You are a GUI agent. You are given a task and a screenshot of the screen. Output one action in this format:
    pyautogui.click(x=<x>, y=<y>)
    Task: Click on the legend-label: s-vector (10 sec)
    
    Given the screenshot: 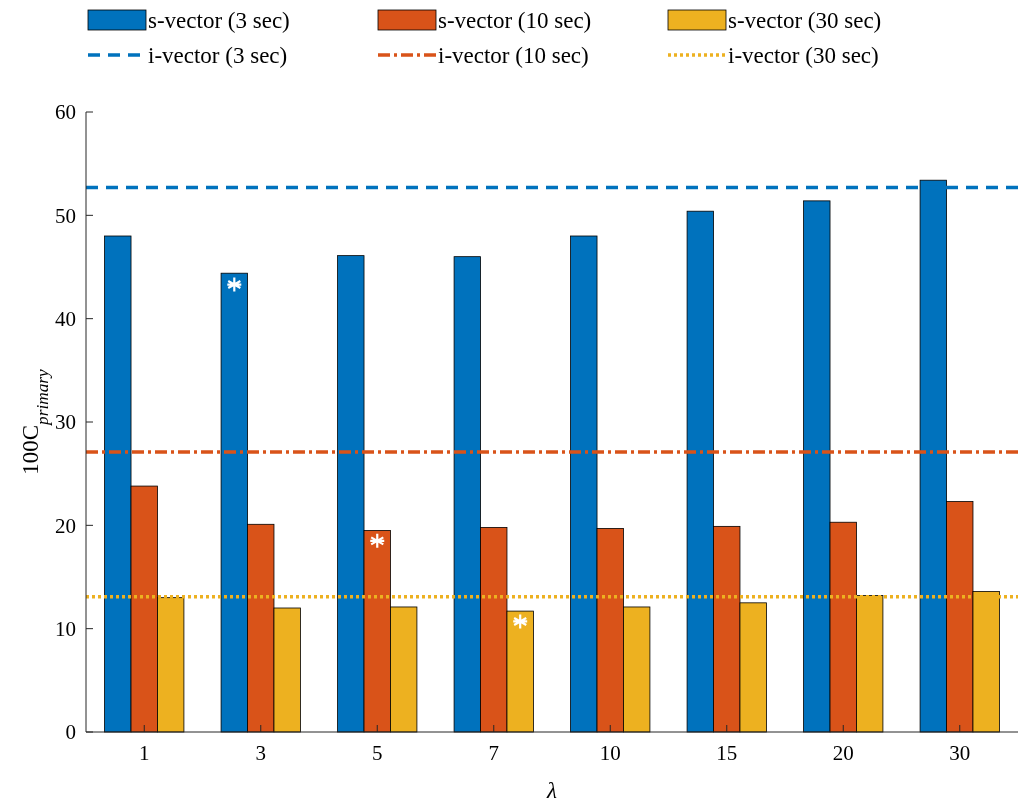 What is the action you would take?
    pyautogui.click(x=515, y=20)
    